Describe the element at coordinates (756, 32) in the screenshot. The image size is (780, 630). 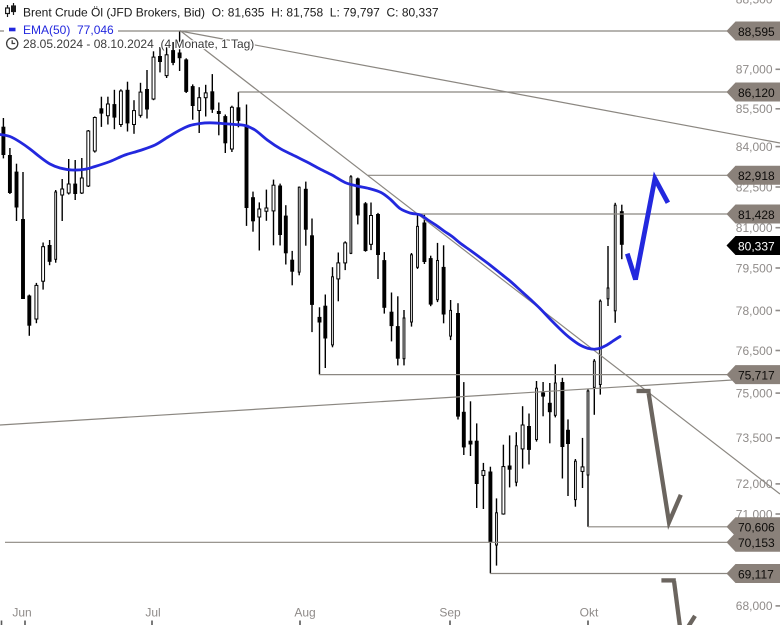
I see `svg-text: 88,595` at that location.